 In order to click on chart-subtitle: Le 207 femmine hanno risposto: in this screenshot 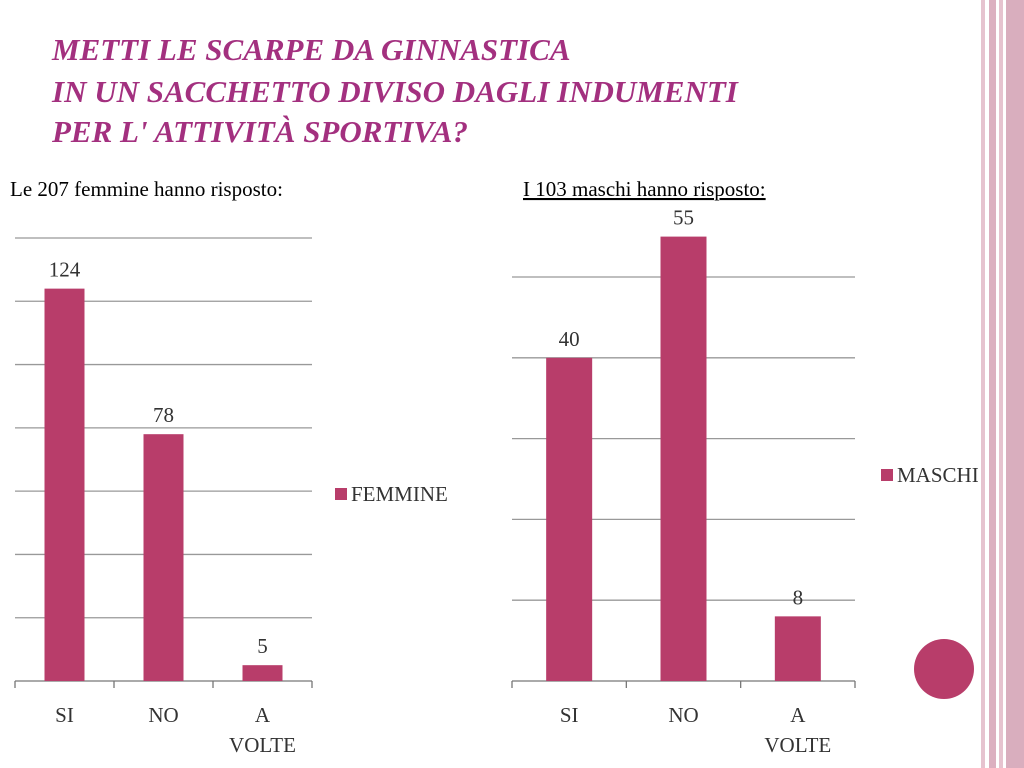, I will do `click(146, 189)`.